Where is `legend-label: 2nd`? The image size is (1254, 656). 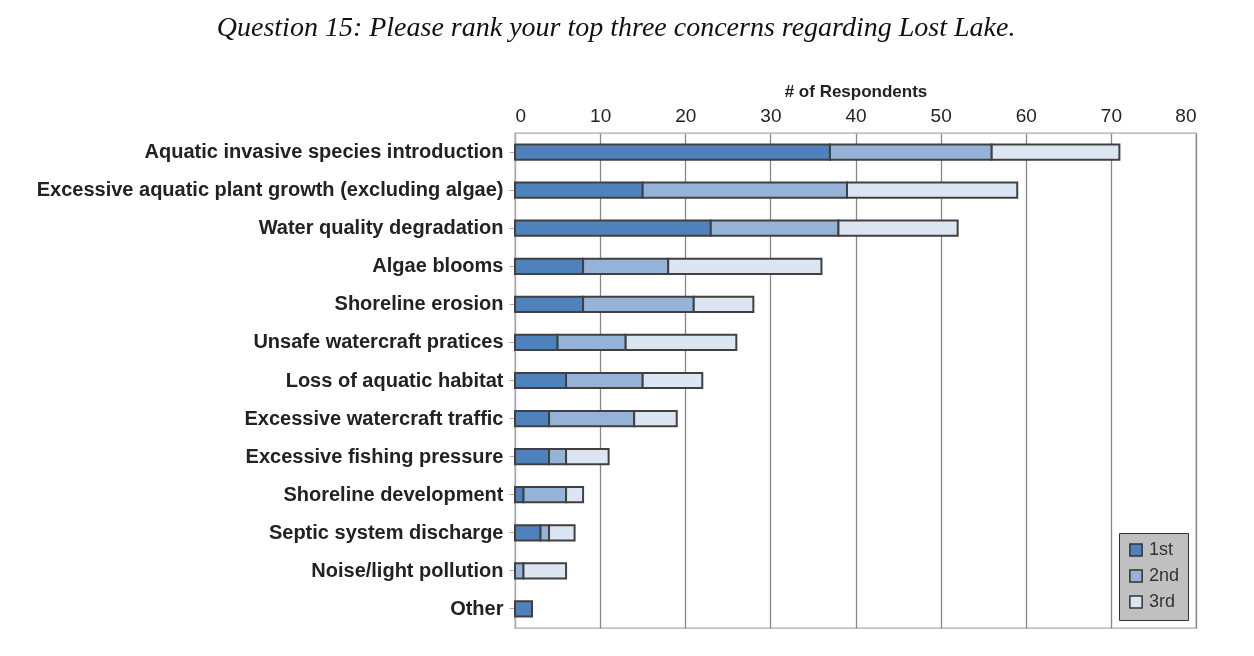
legend-label: 2nd is located at coordinates (1164, 575).